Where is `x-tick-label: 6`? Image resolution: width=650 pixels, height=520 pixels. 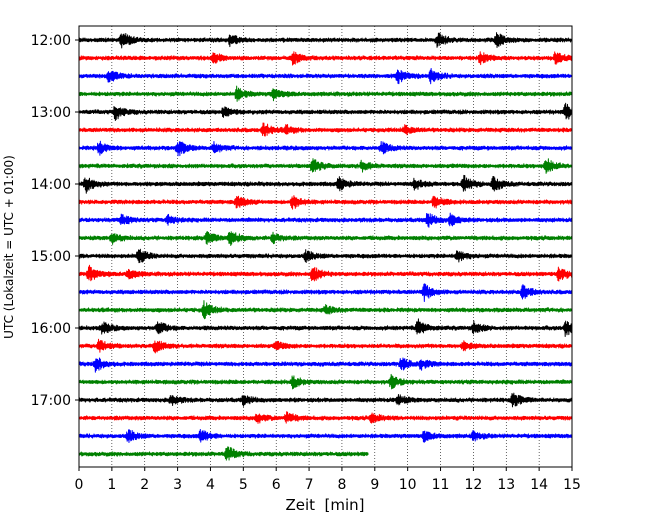 x-tick-label: 6 is located at coordinates (276, 485).